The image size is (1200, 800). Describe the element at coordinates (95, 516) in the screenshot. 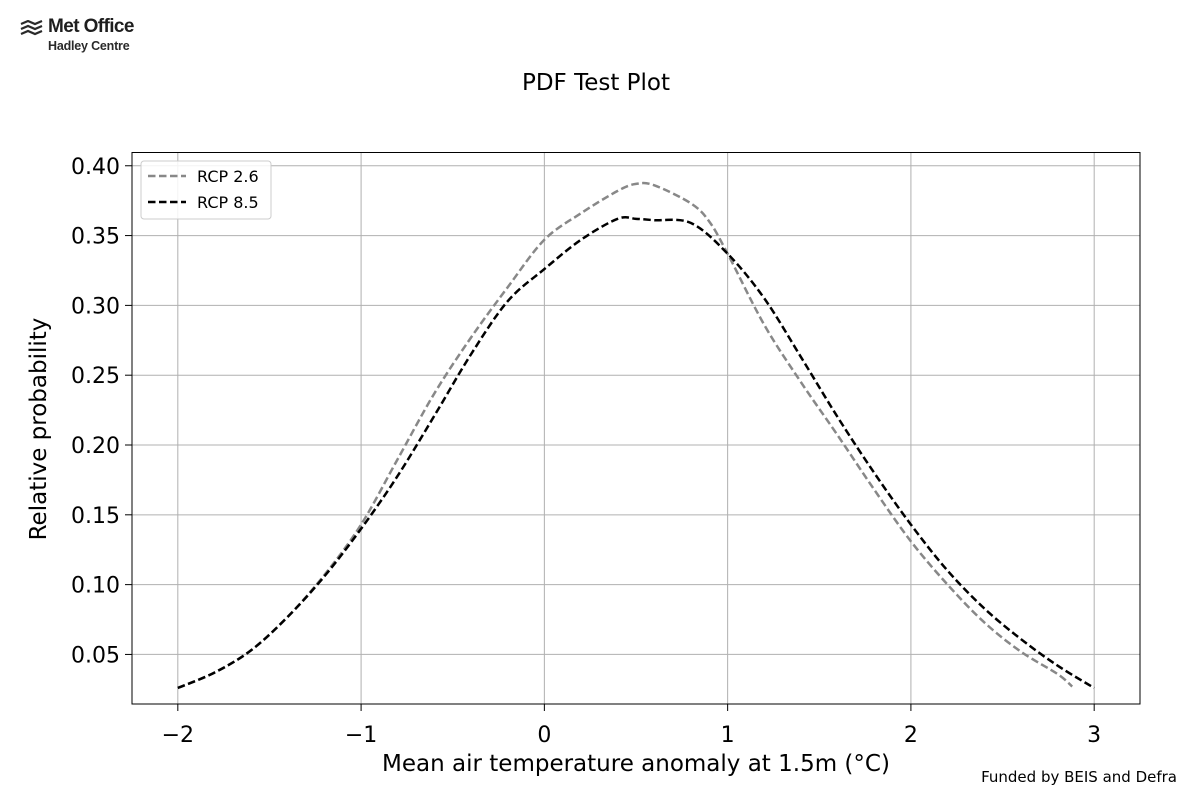

I see `y-tick-label: 0.15` at that location.